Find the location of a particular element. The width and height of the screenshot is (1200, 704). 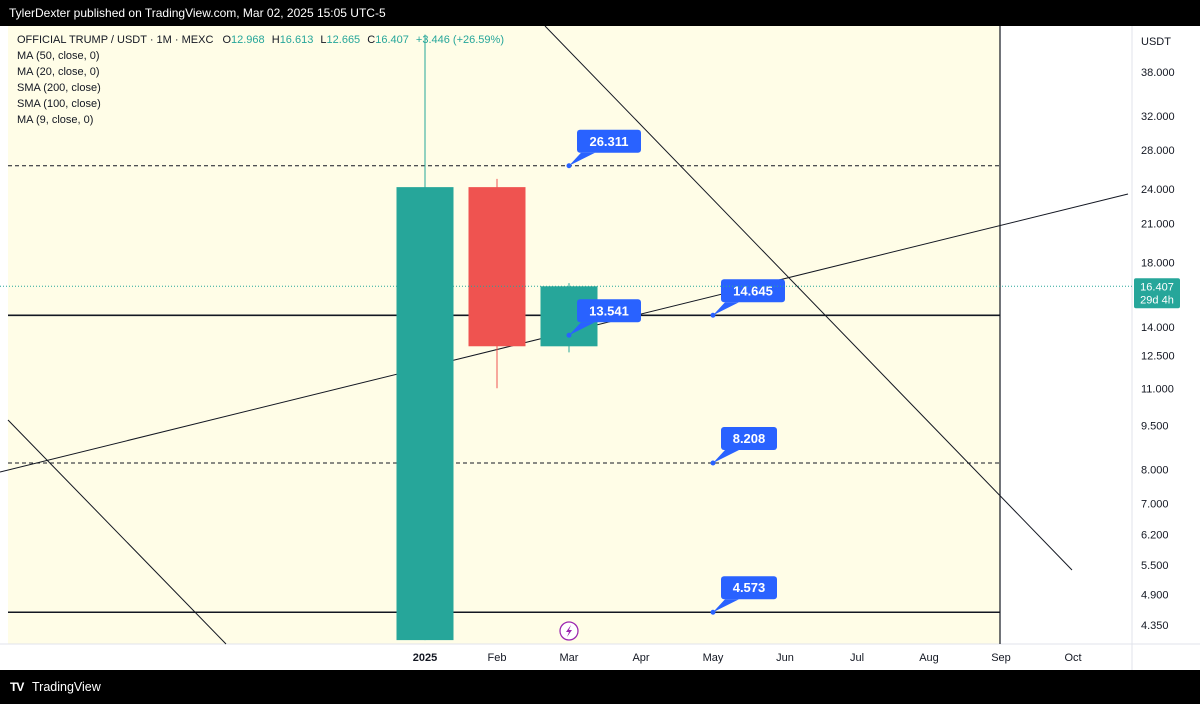

indicator-sma200: SMA (200, close) is located at coordinates (59, 88).